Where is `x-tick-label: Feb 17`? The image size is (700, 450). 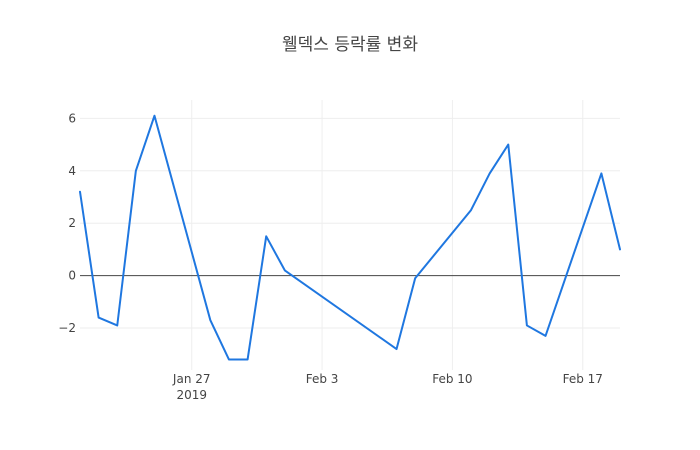
x-tick-label: Feb 17 is located at coordinates (583, 379).